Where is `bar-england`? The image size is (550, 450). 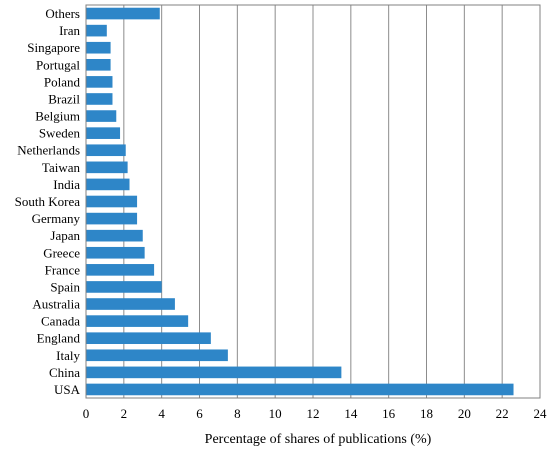 bar-england is located at coordinates (148, 338).